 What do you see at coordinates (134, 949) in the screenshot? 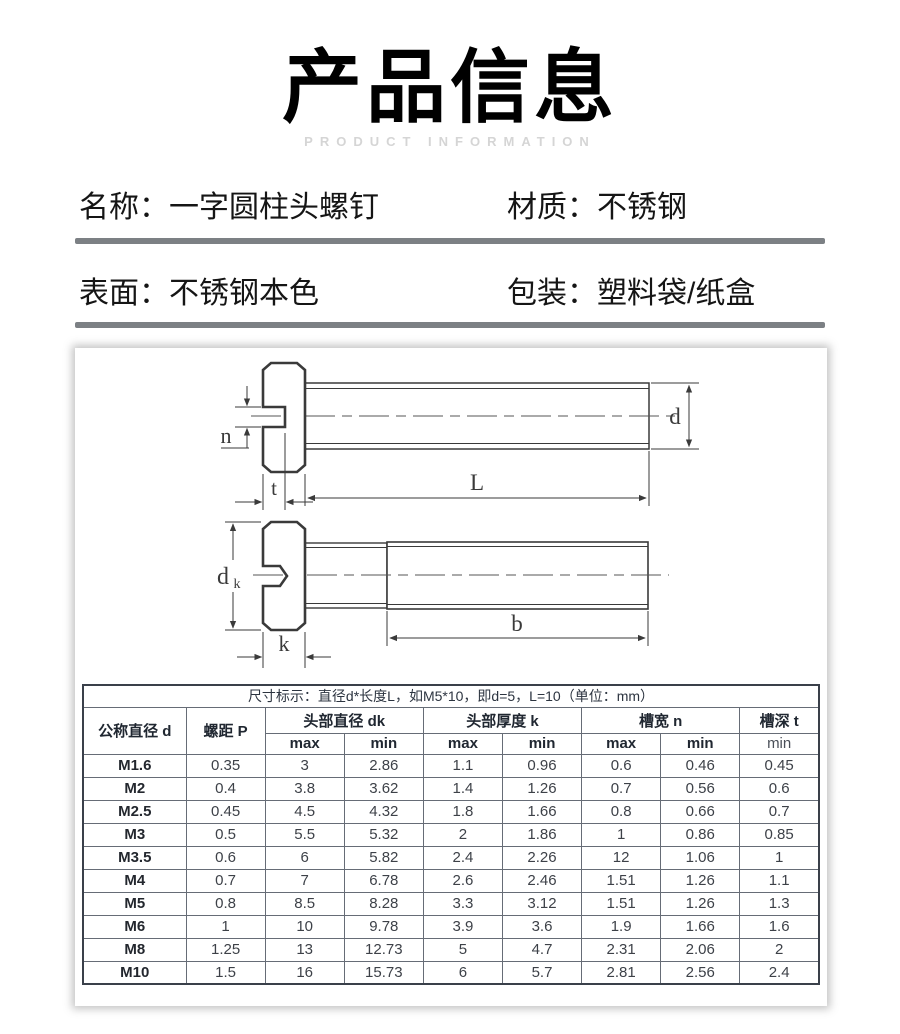
I see `row-size-cell: M8` at bounding box center [134, 949].